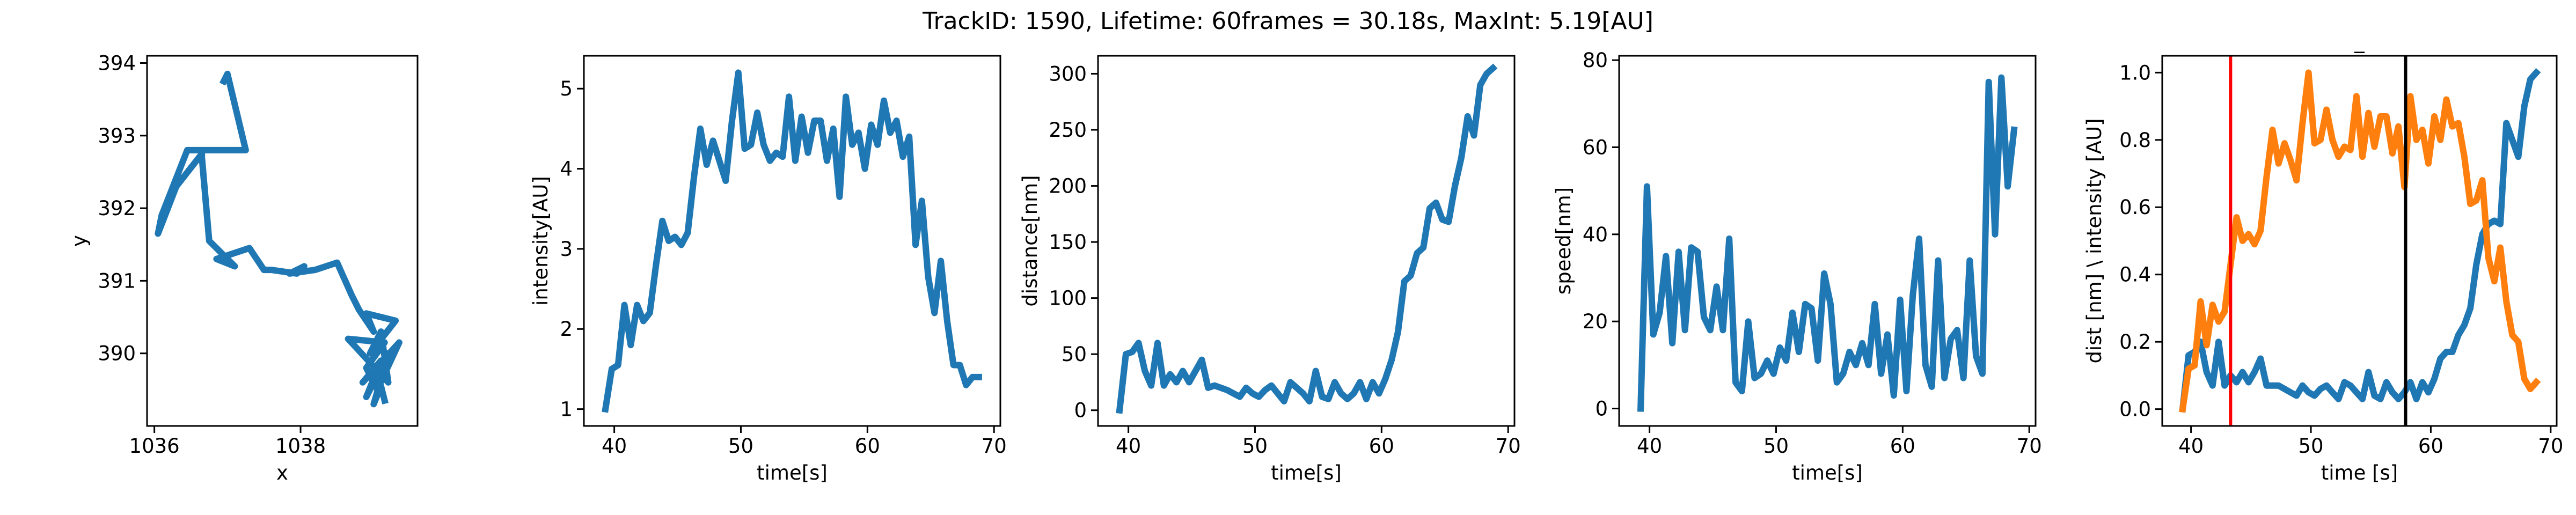  I want to click on y-tick-label: 20, so click(1595, 322).